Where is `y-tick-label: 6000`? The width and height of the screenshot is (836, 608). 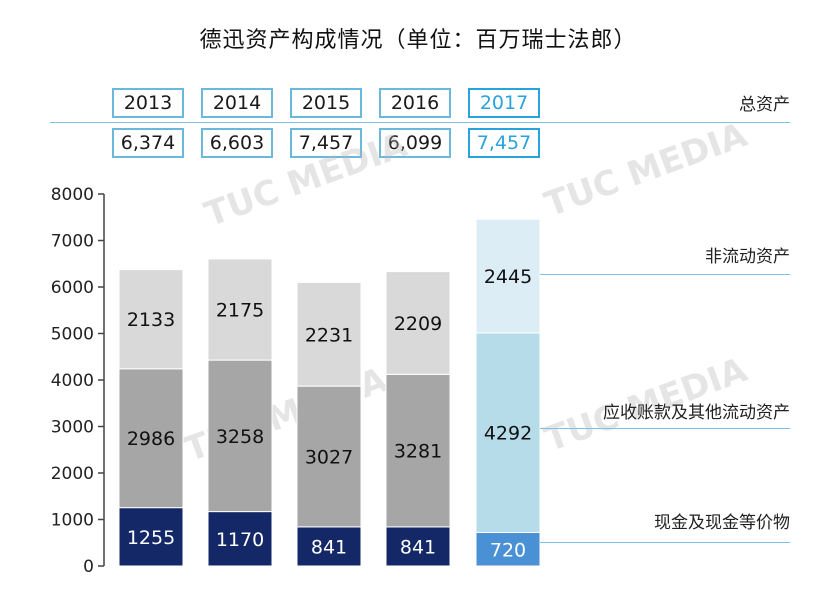
y-tick-label: 6000 is located at coordinates (72, 288).